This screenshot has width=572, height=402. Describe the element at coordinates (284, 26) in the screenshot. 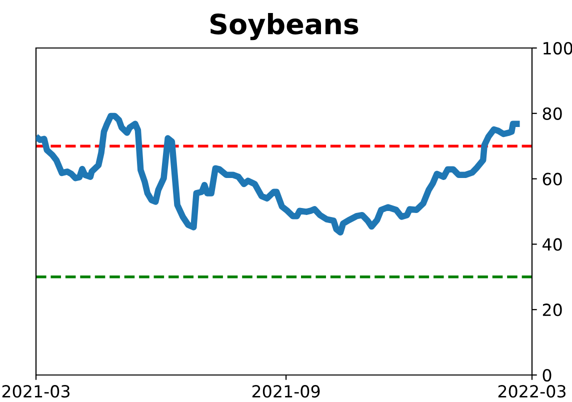

I see `chart-title: Soybeans` at that location.